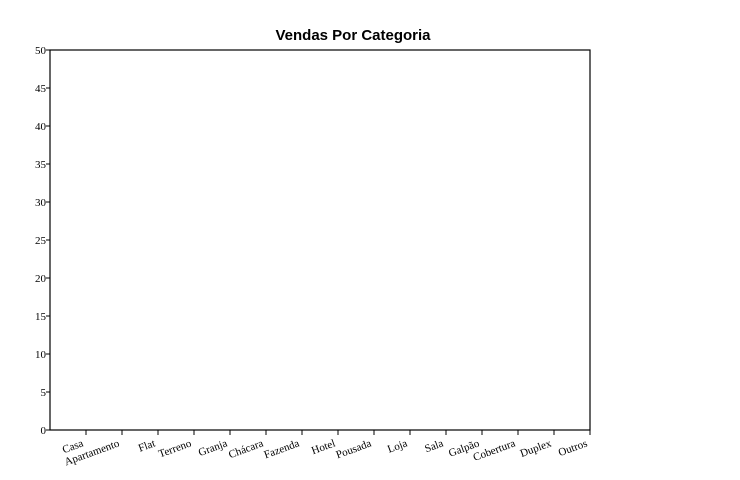  I want to click on y-tick-label: 5, so click(44, 393).